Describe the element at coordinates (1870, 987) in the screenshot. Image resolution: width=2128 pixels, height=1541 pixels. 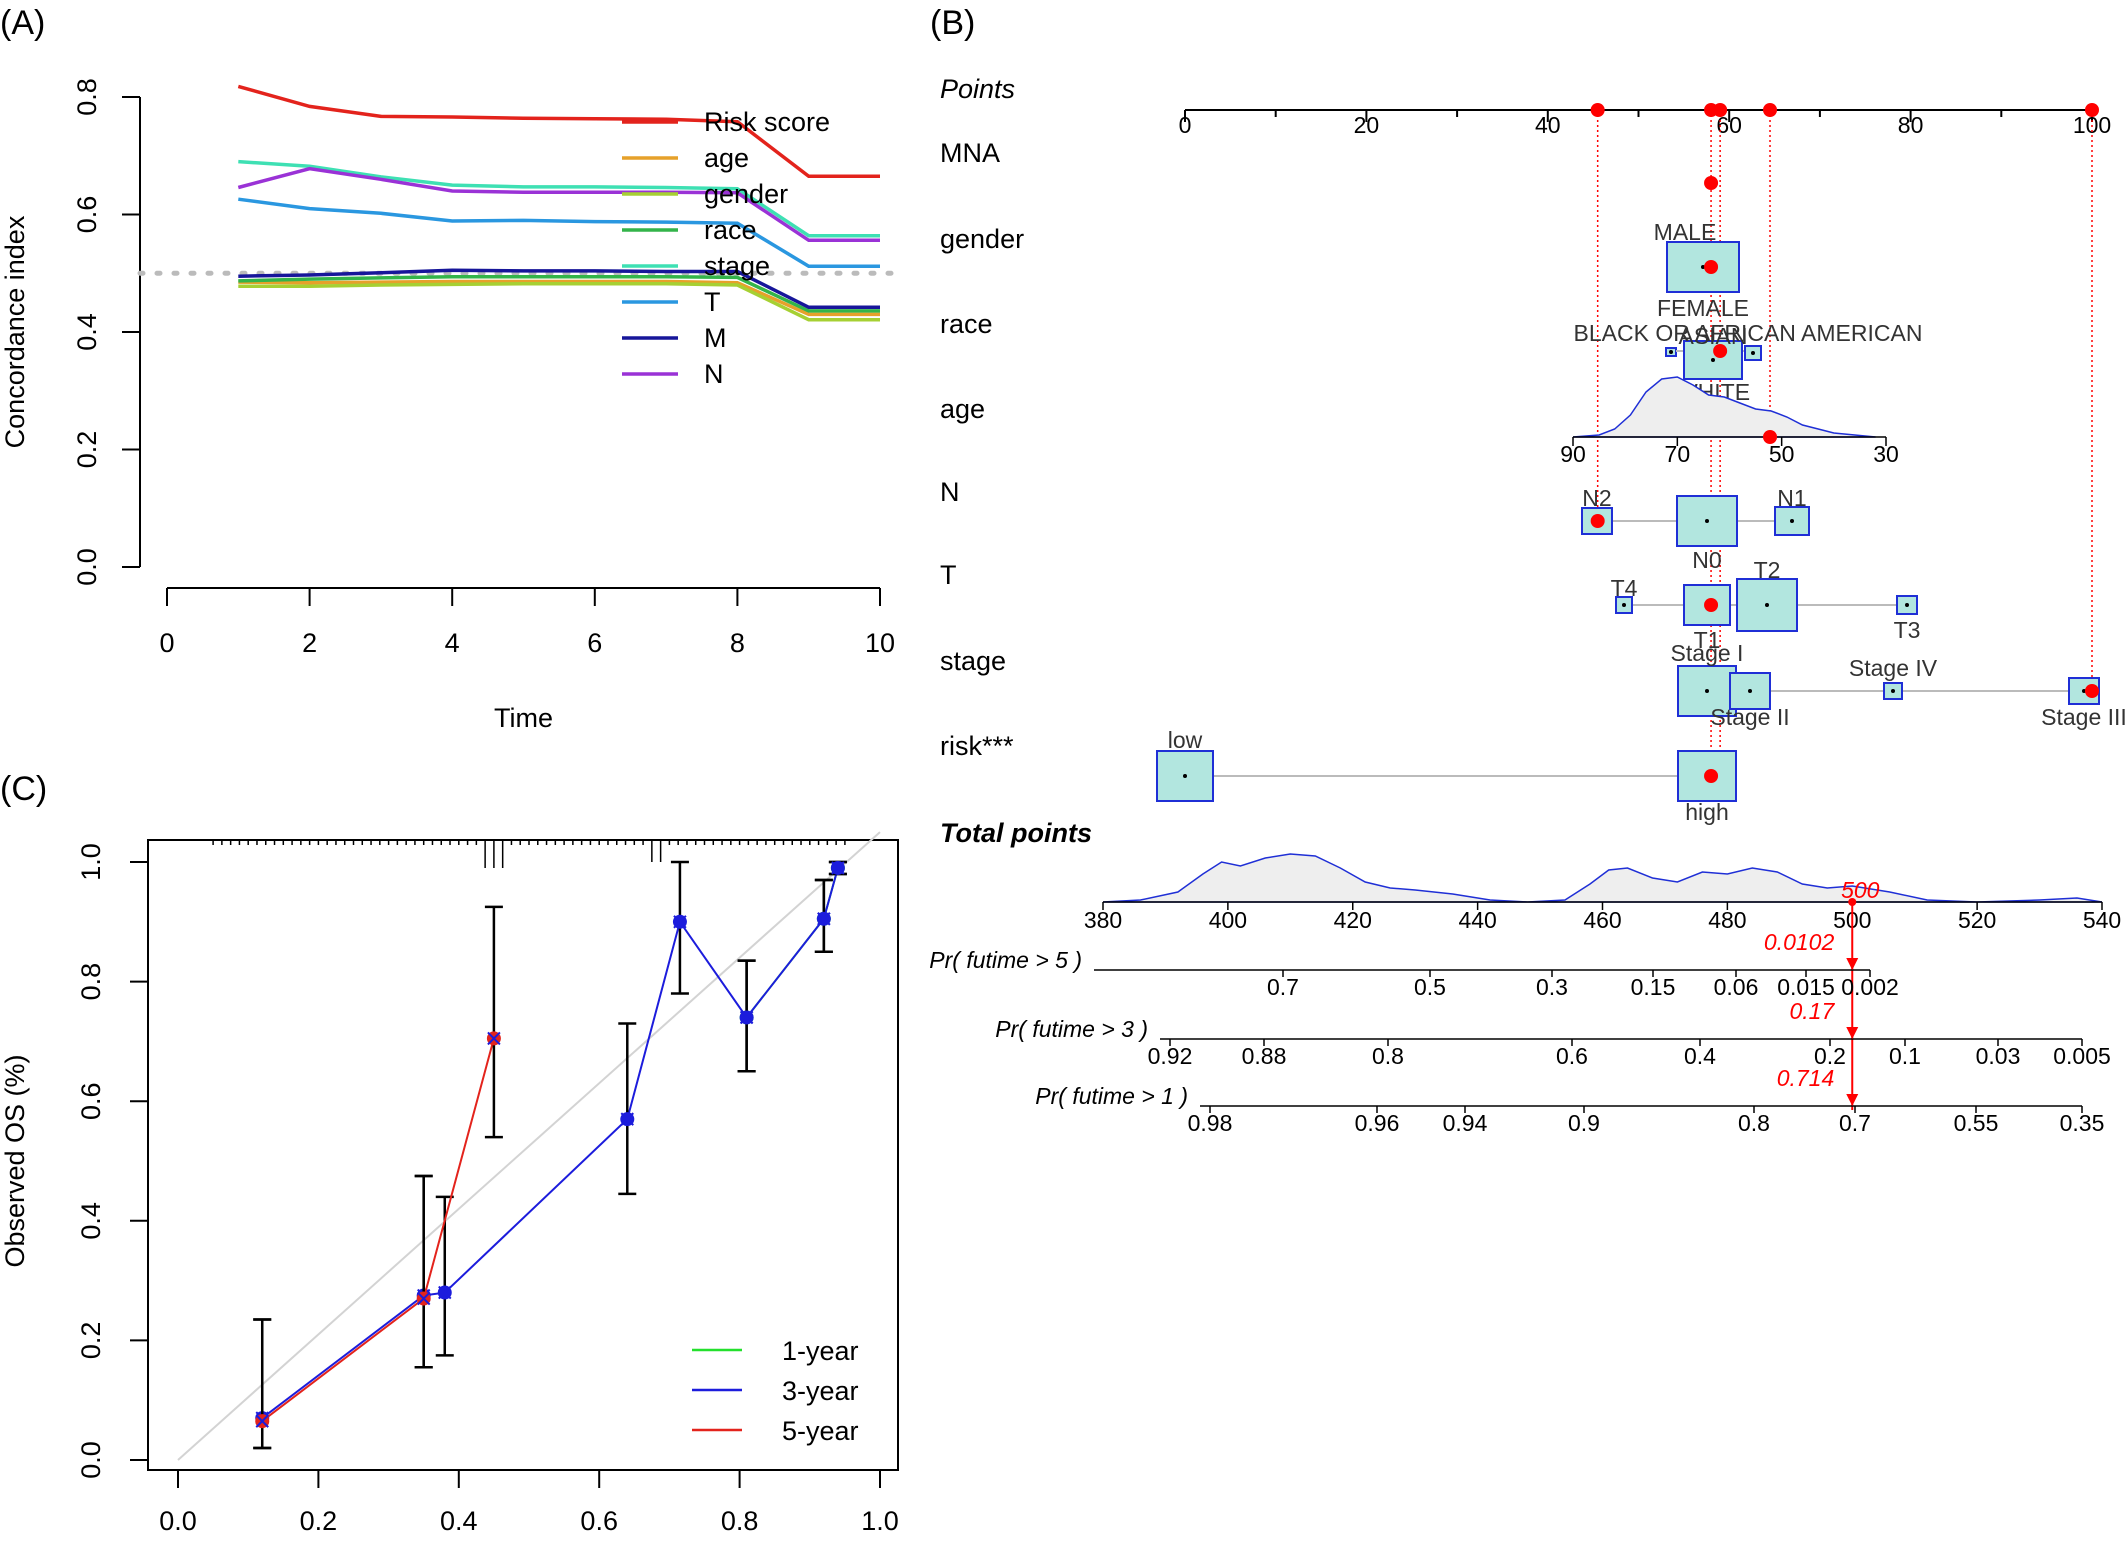
I see `prediction-tick-label: 0.002` at that location.